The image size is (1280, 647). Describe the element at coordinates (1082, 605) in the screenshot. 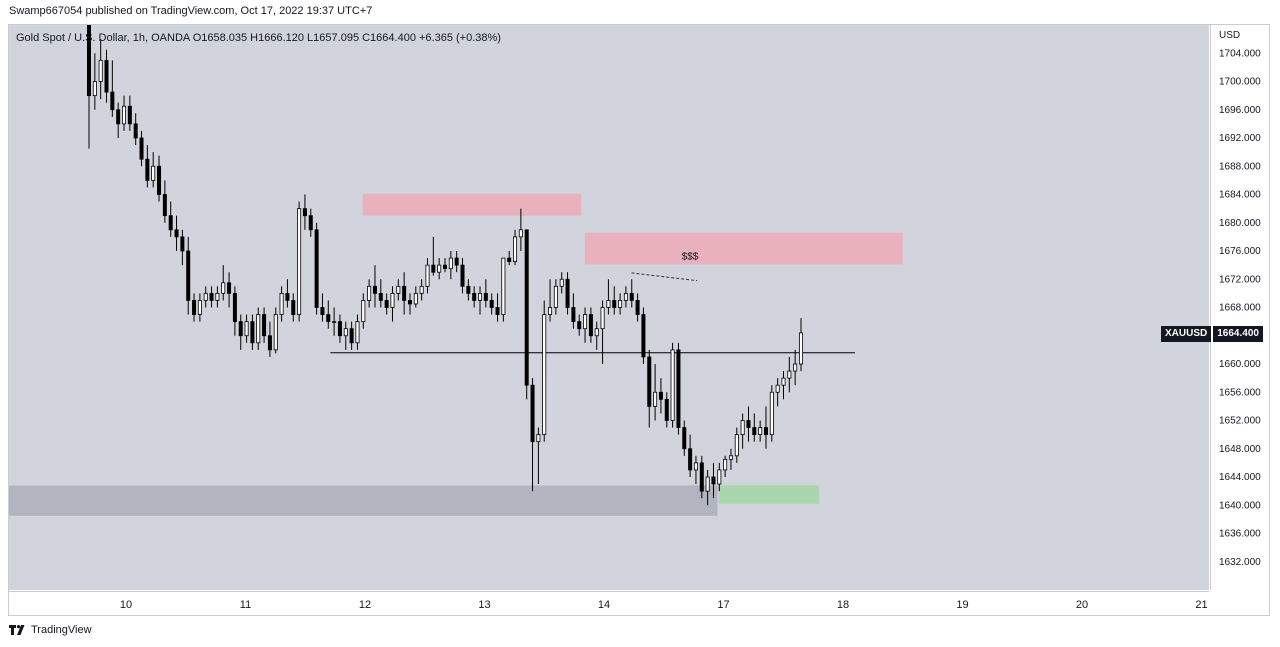

I see `time-tick-label: 20` at that location.